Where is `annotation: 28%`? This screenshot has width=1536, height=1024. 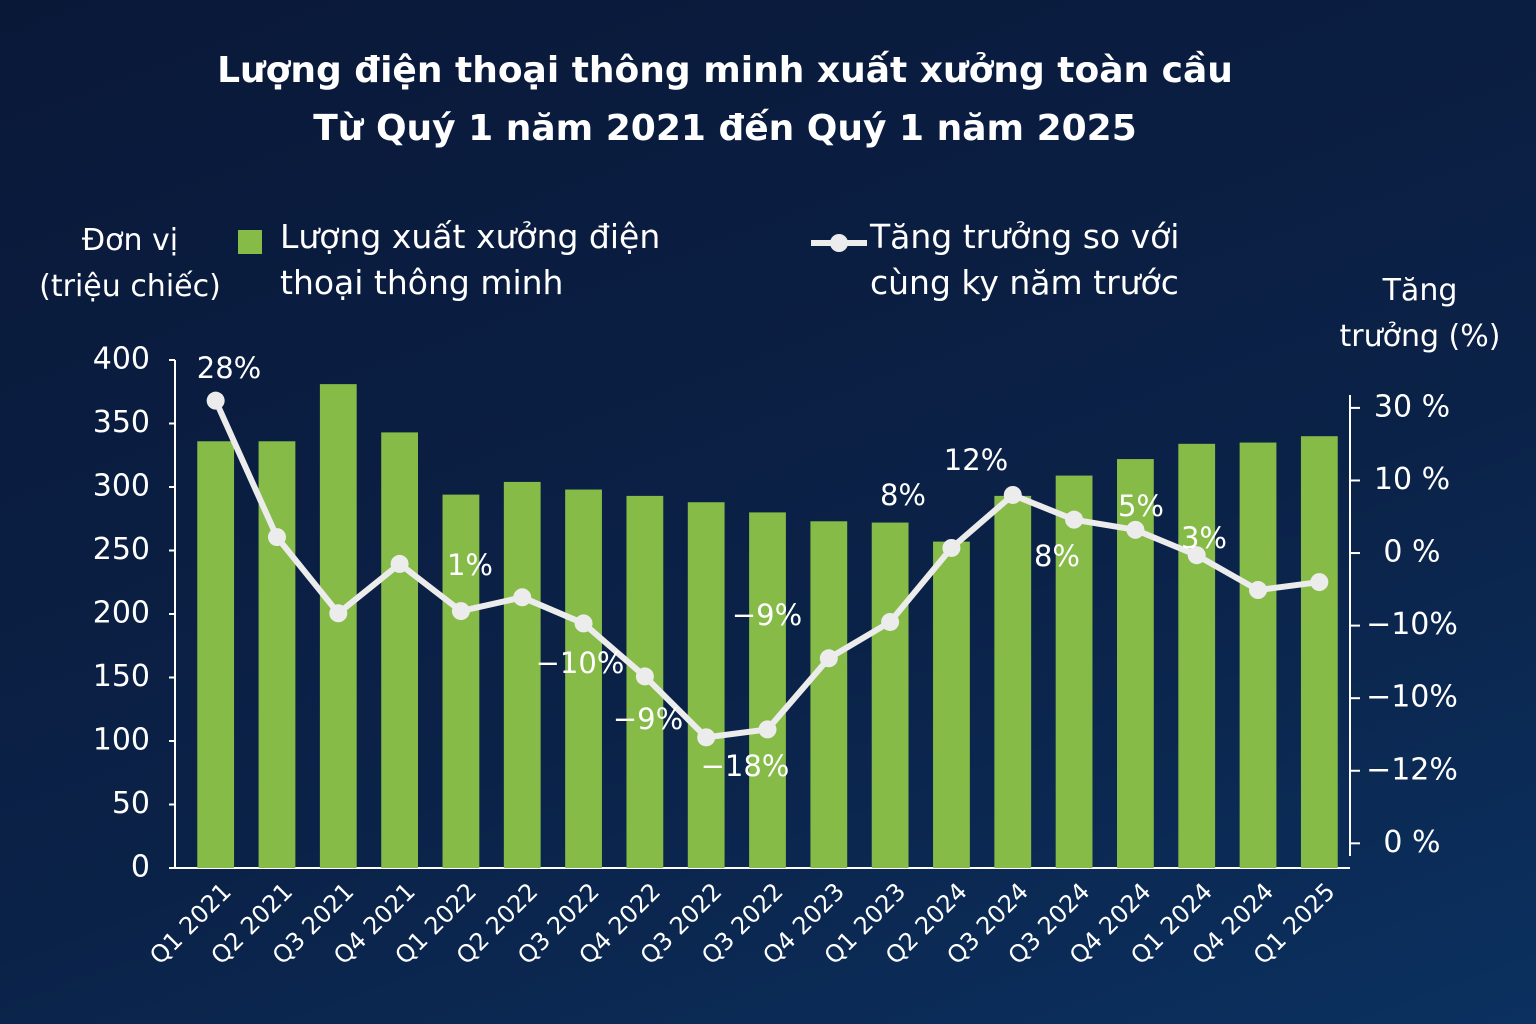
annotation: 28% is located at coordinates (229, 368).